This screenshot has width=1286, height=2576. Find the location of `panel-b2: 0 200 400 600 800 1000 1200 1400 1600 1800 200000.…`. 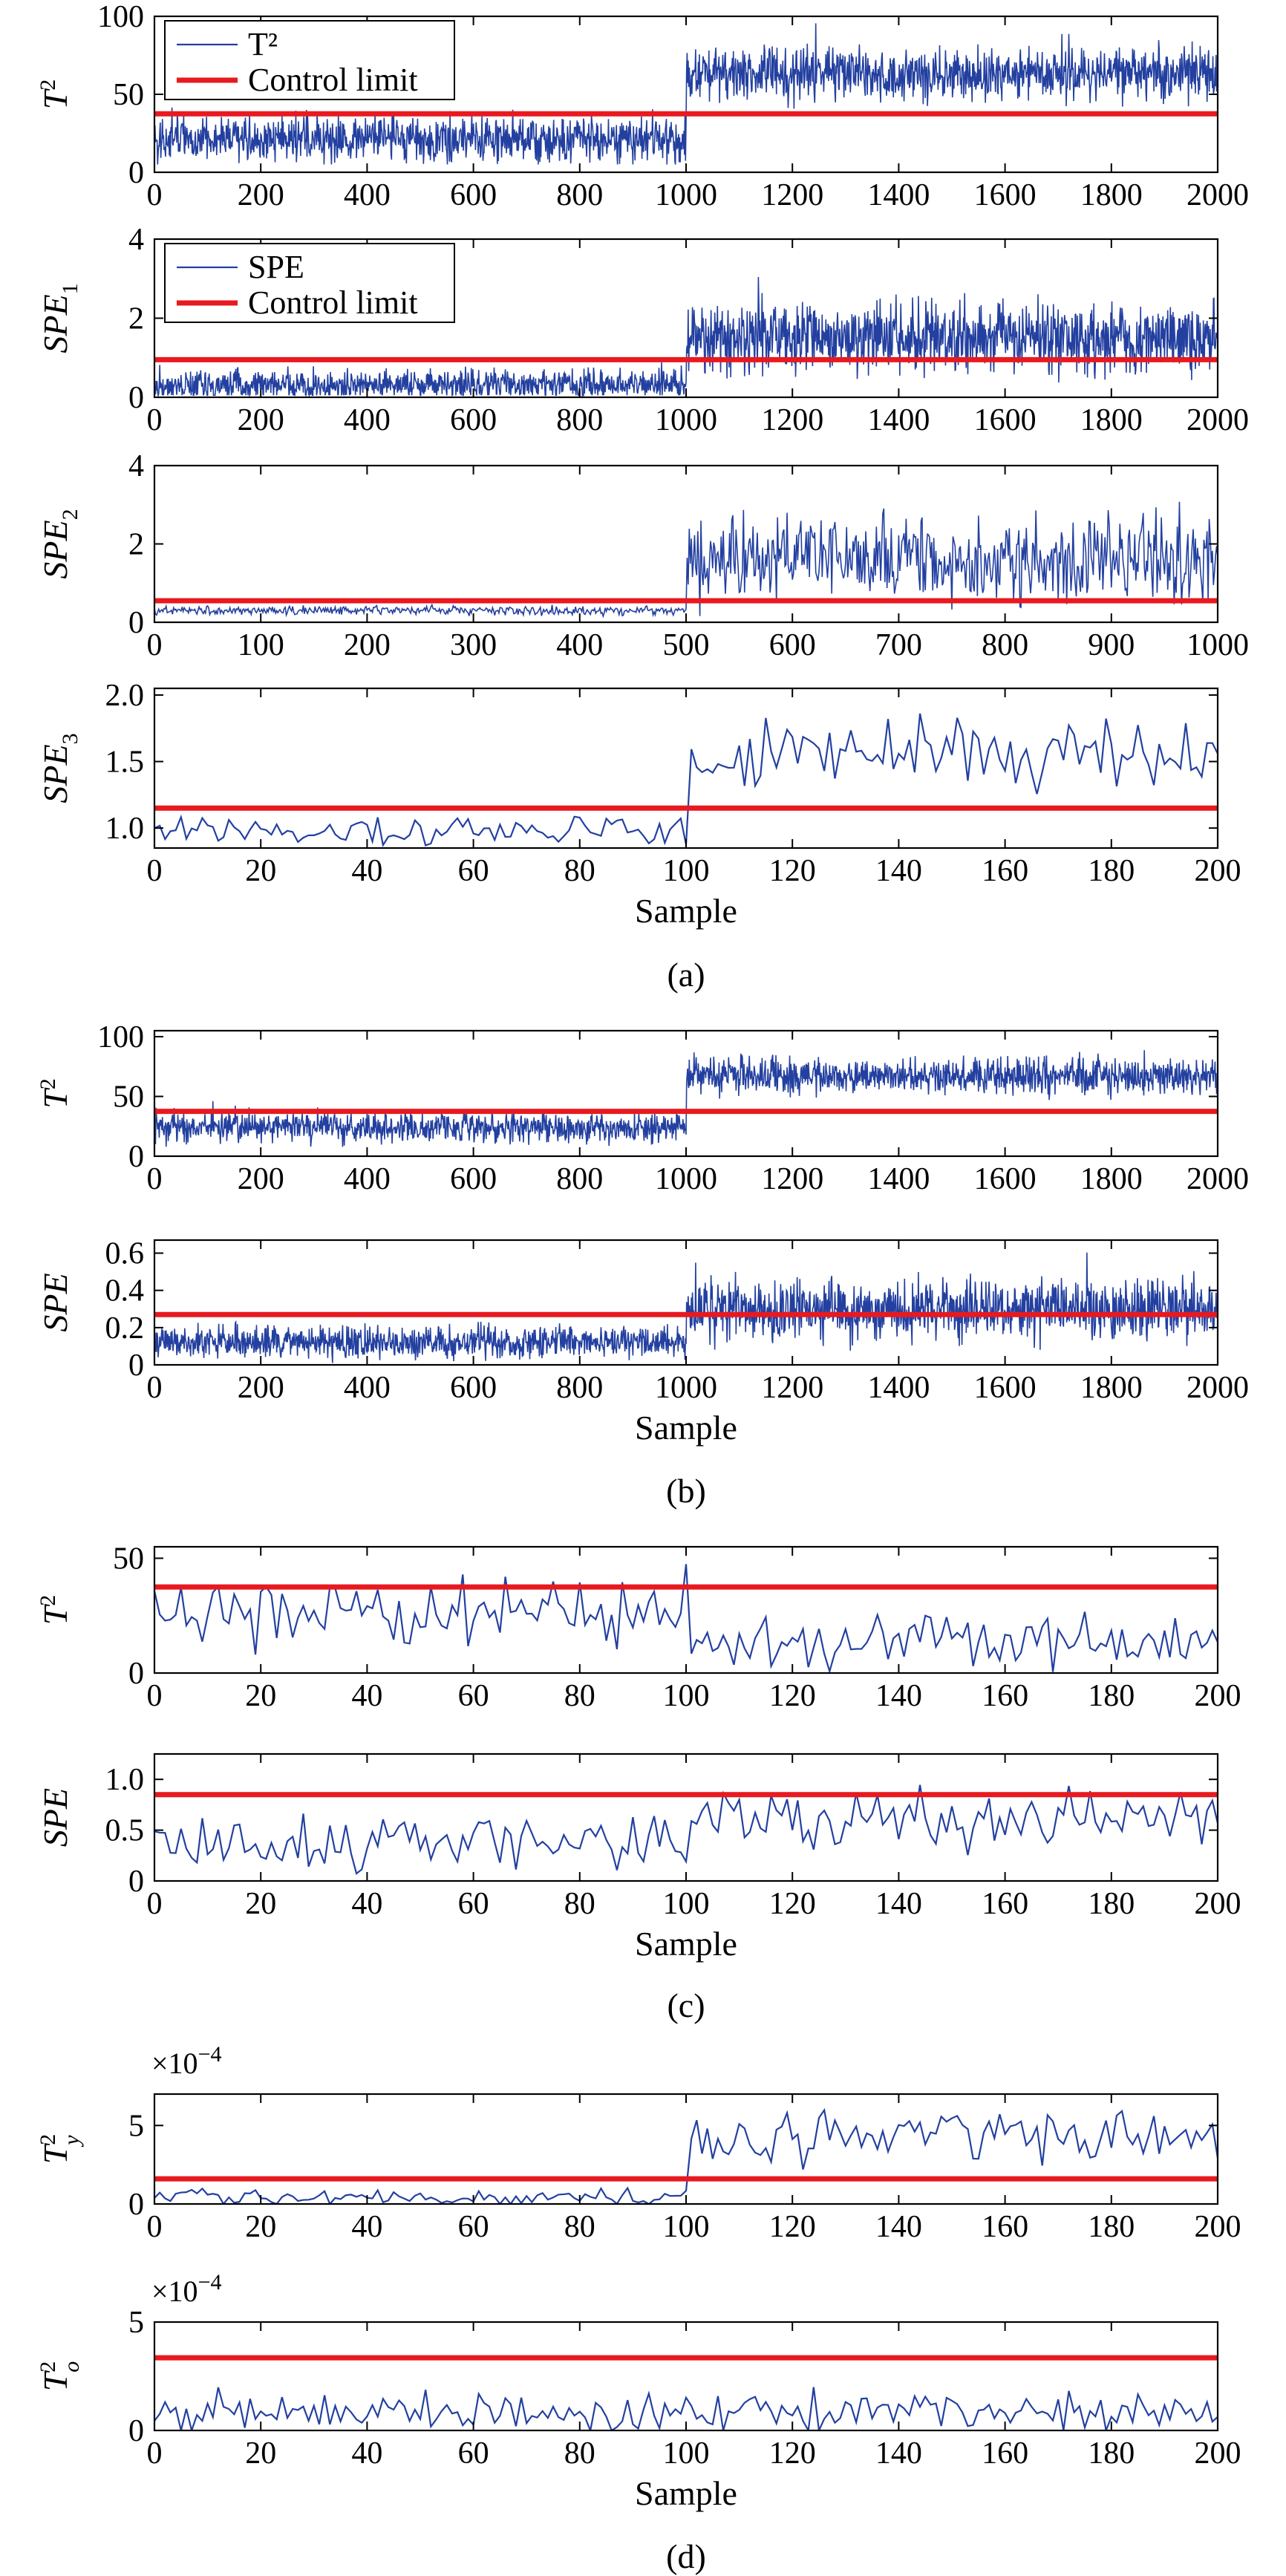

panel-b2: 0 200 400 600 800 1000 1200 1400 1600 1800 200000.… is located at coordinates (642, 1342).